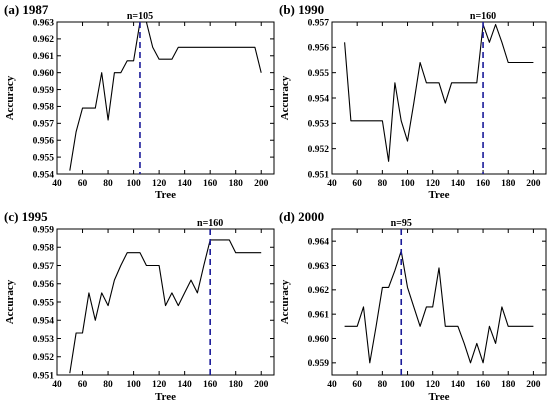 This screenshot has height=415, width=550. What do you see at coordinates (357, 184) in the screenshot?
I see `x-tick-label: 60` at bounding box center [357, 184].